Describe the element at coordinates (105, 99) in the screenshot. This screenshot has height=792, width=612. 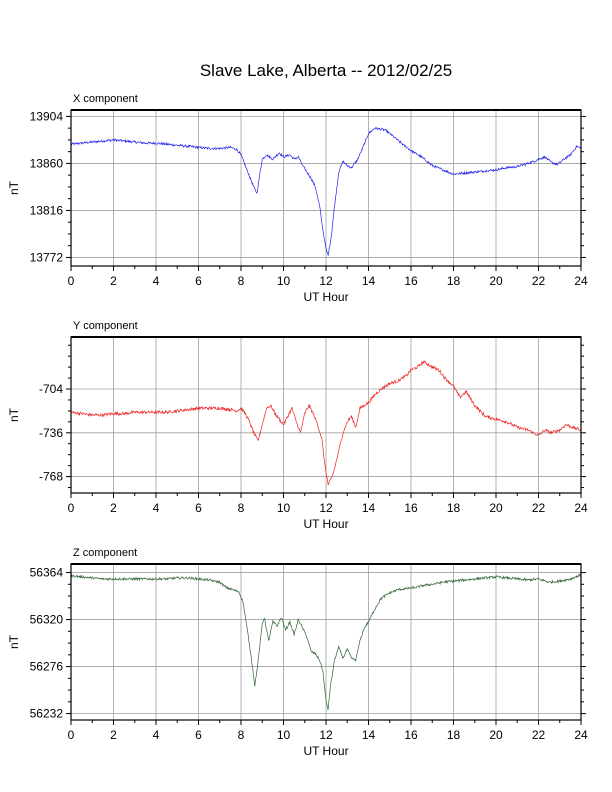
I see `panel-label: X component` at that location.